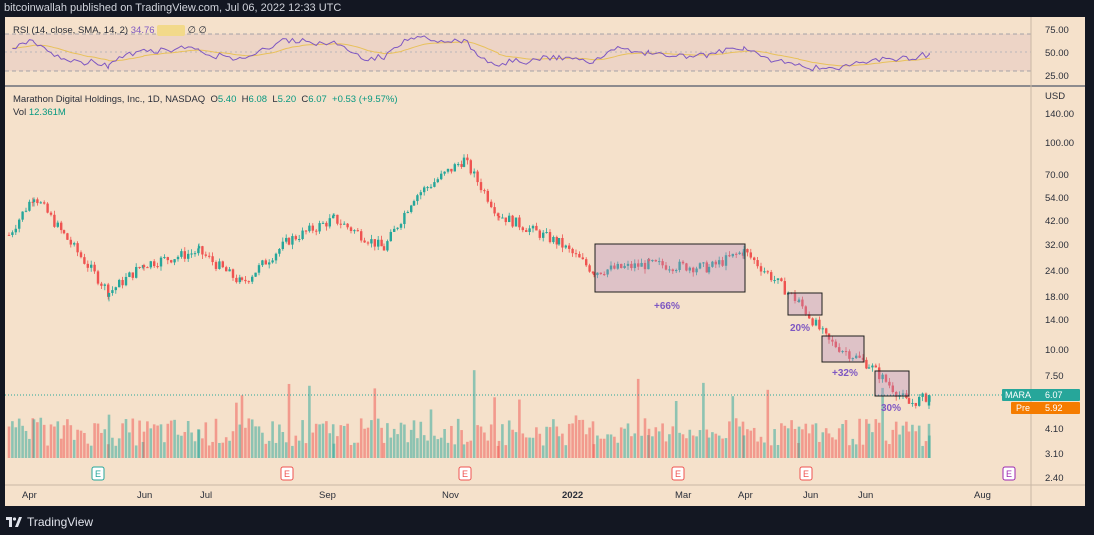  I want to click on time-tick: Mar, so click(683, 495).